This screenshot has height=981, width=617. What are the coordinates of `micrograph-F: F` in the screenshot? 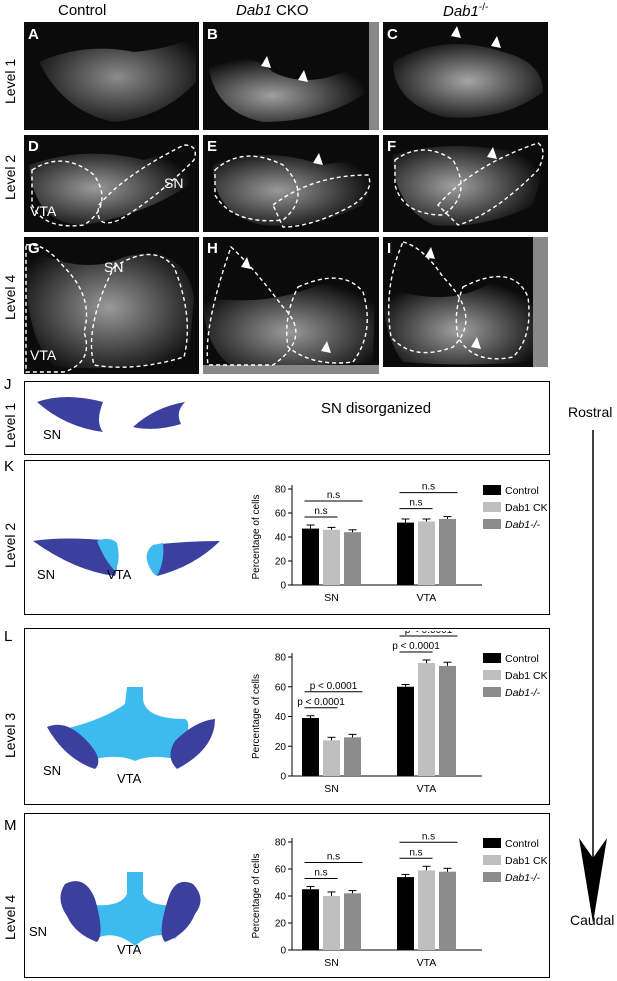 It's located at (465, 183).